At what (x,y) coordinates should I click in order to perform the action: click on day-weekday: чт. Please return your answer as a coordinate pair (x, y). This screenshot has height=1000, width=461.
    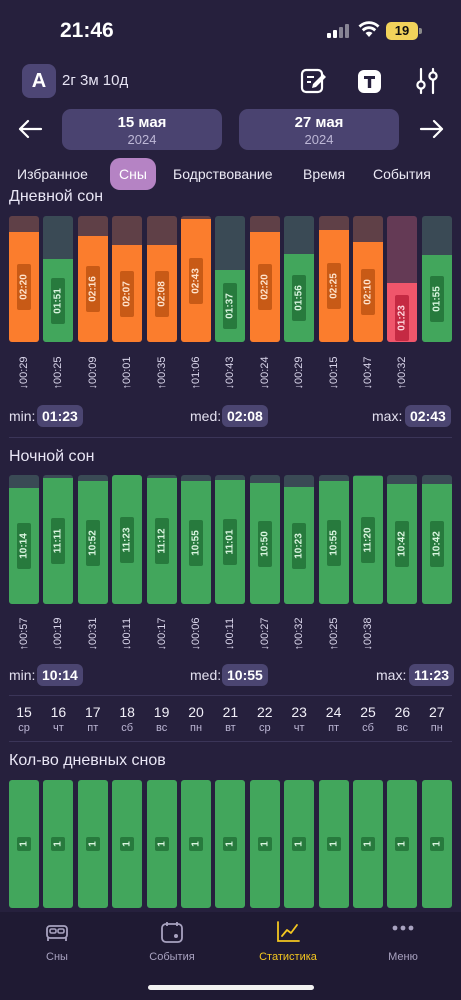
    Looking at the image, I should click on (299, 728).